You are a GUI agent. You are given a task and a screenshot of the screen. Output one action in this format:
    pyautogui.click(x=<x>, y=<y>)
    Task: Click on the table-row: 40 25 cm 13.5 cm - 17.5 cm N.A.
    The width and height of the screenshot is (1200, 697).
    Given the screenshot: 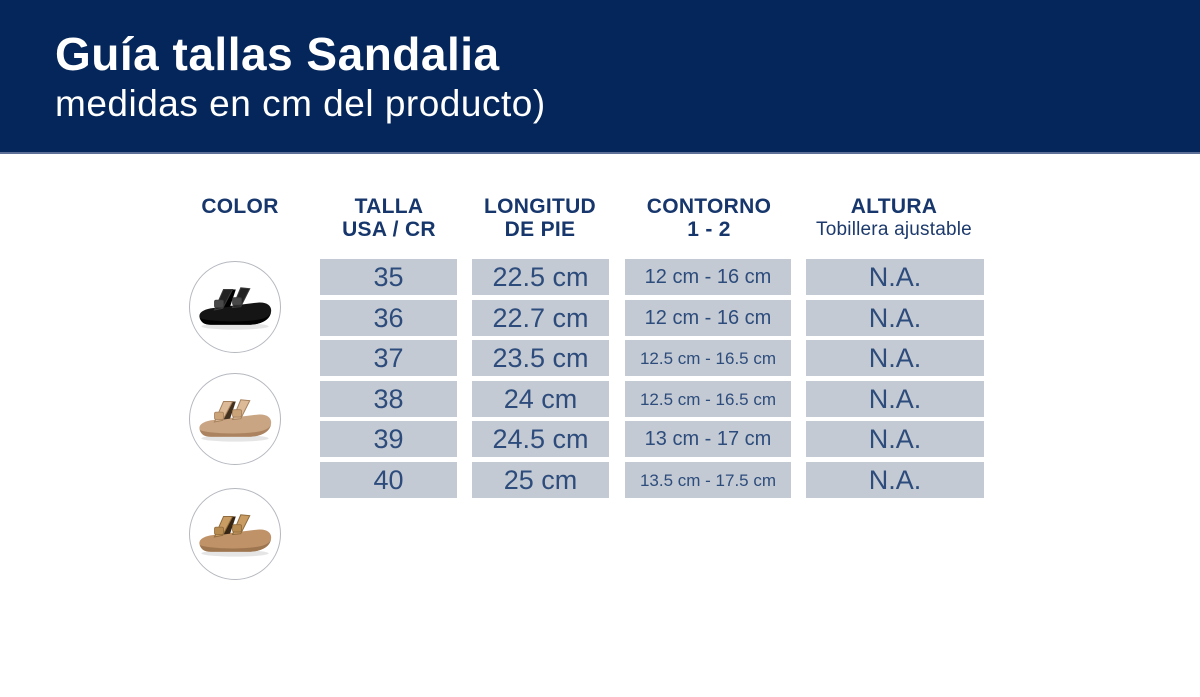 What is the action you would take?
    pyautogui.click(x=600, y=480)
    